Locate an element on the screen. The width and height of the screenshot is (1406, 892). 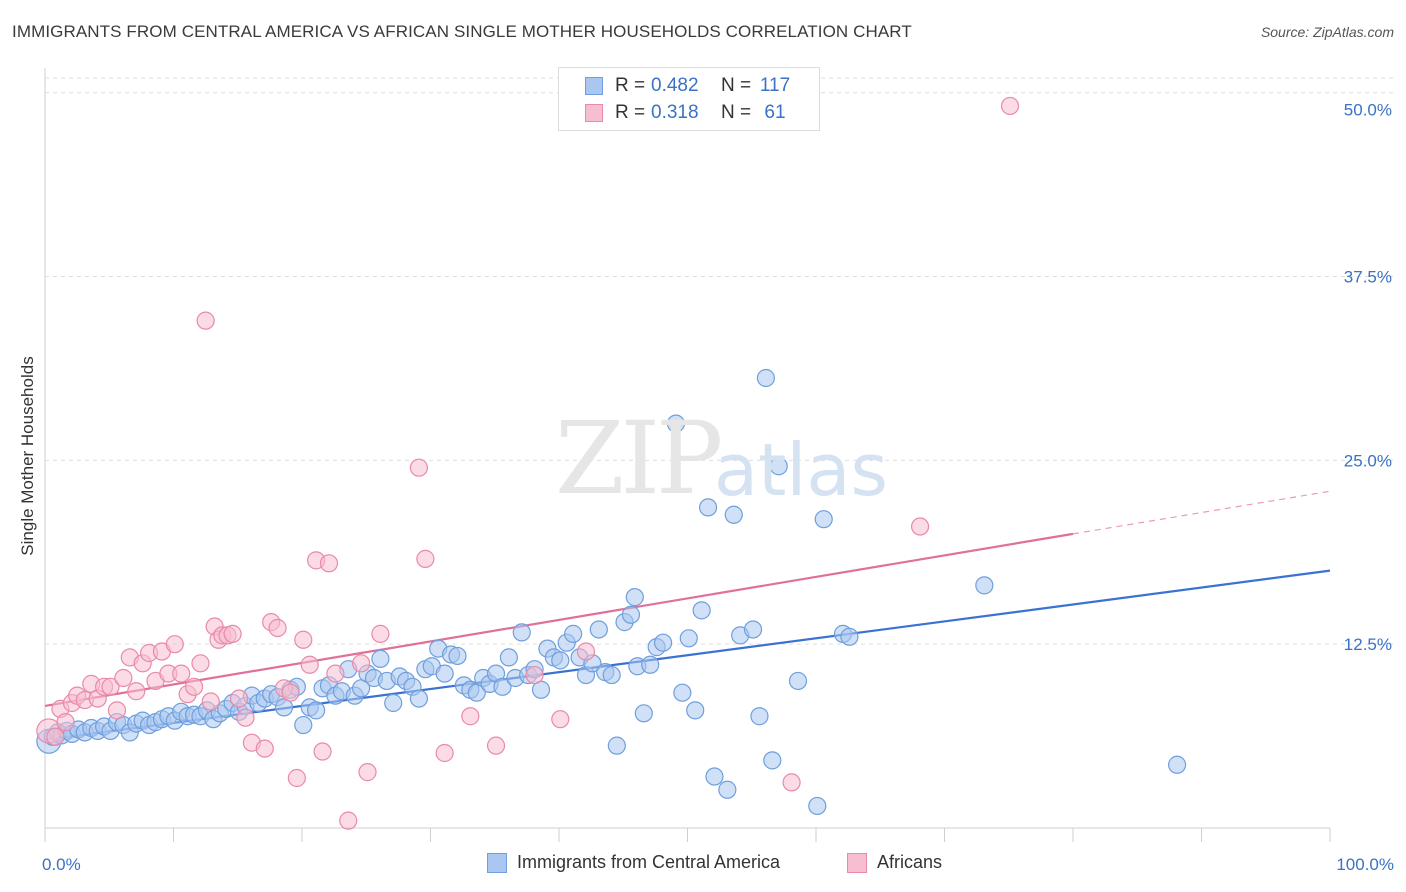
legend-row-africans: R = 0.318 N = 61 is located at coordinates (690, 113).